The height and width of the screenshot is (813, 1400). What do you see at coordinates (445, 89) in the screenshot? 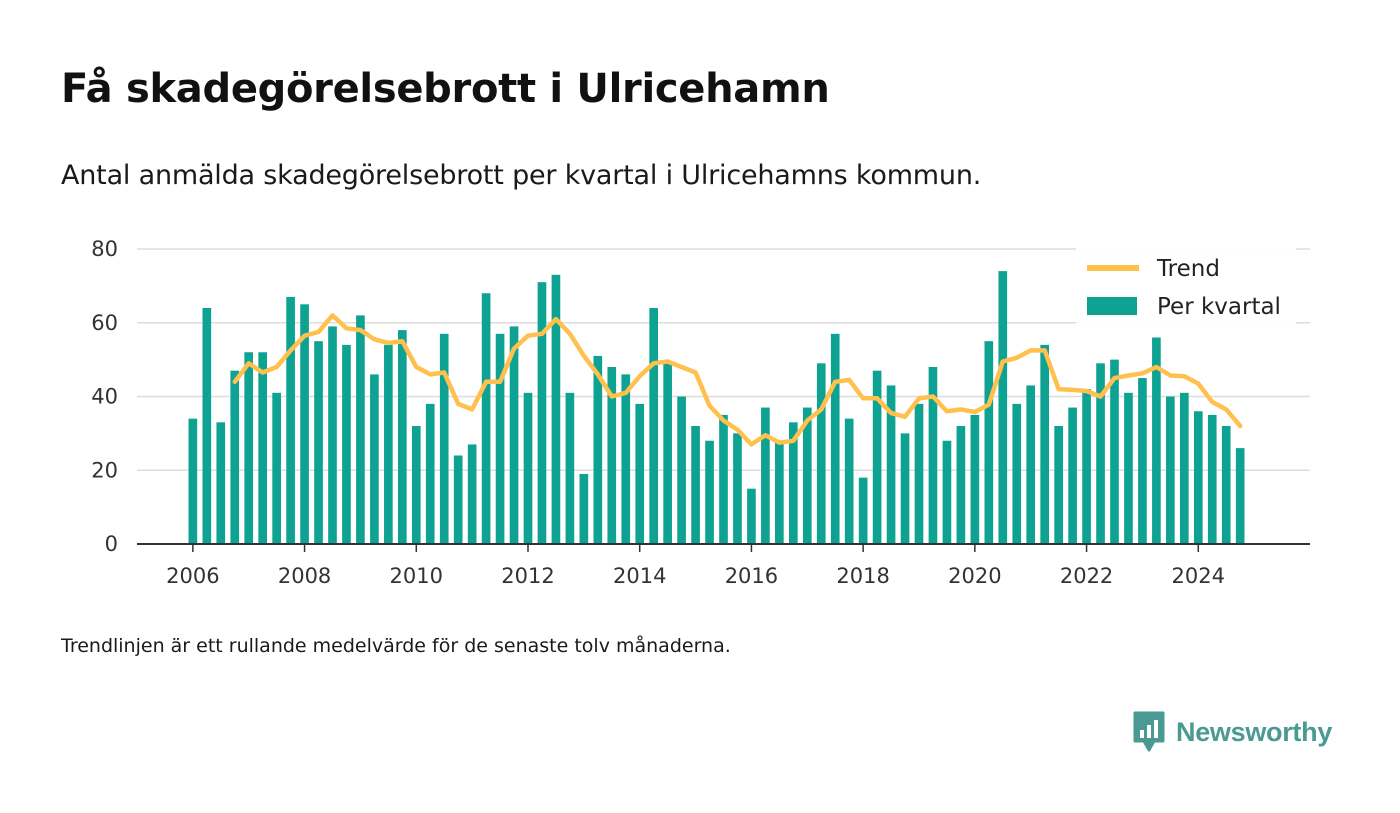
I see `page-title: Få skadegörelsebrott i Ulricehamn` at bounding box center [445, 89].